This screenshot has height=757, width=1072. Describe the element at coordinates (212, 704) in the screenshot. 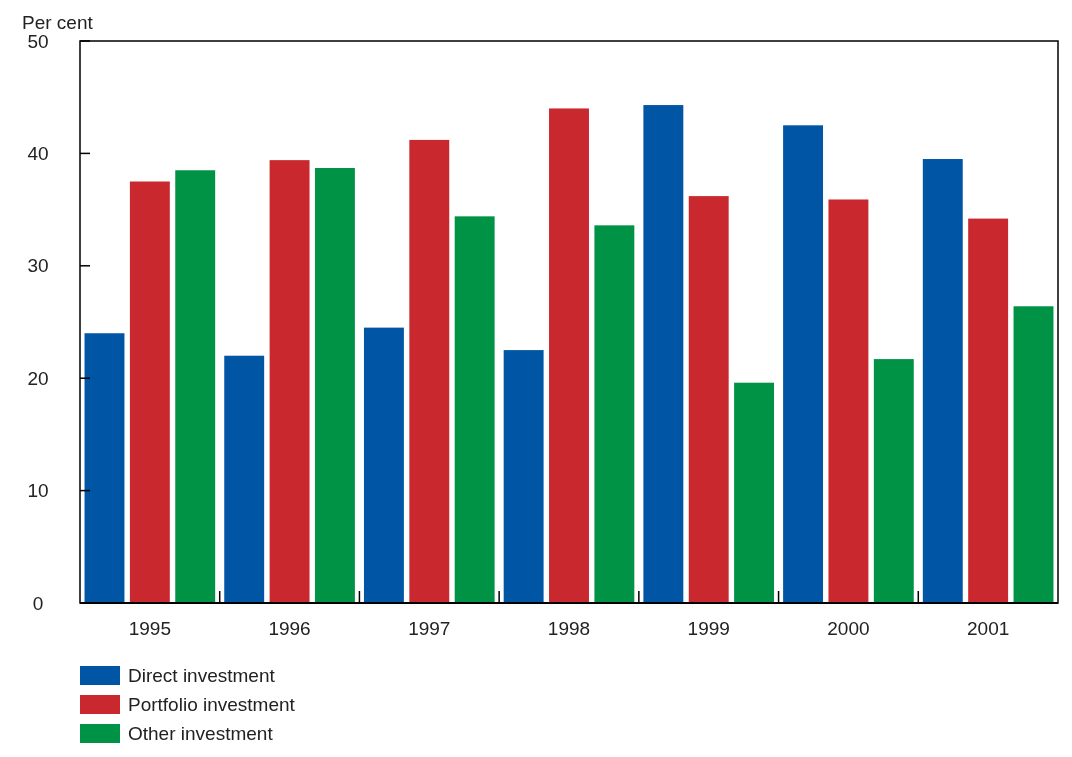

I see `legend-label: Portfolio investment` at that location.